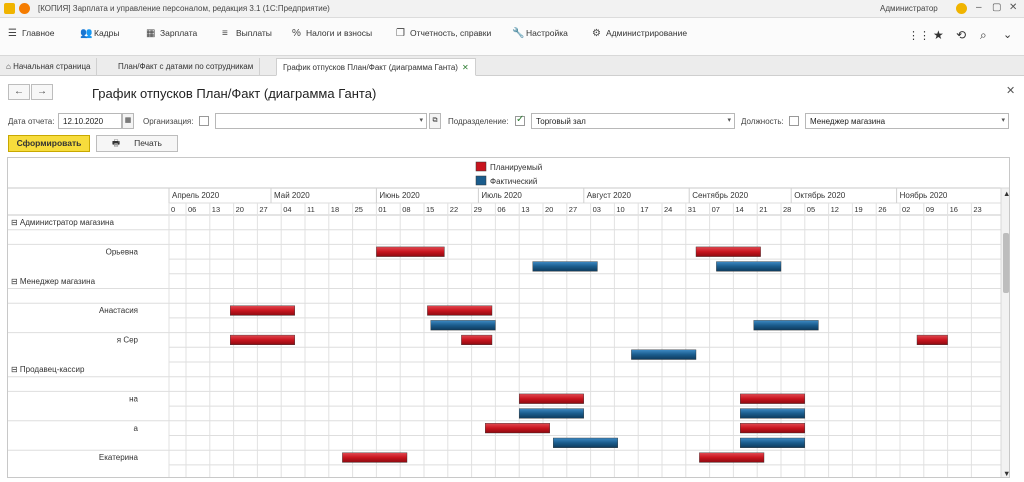 Image resolution: width=1024 pixels, height=482 pixels. I want to click on week-label: 18, so click(335, 209).